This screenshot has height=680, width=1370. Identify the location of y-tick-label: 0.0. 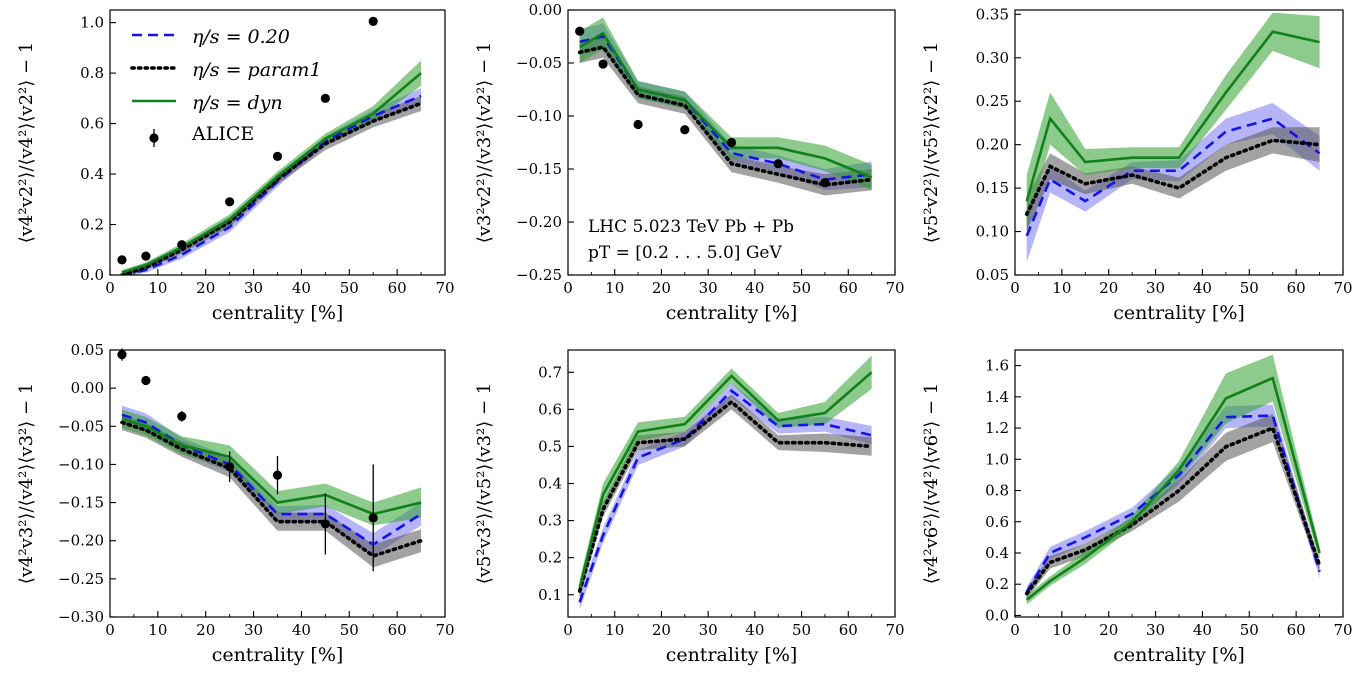
(92, 275).